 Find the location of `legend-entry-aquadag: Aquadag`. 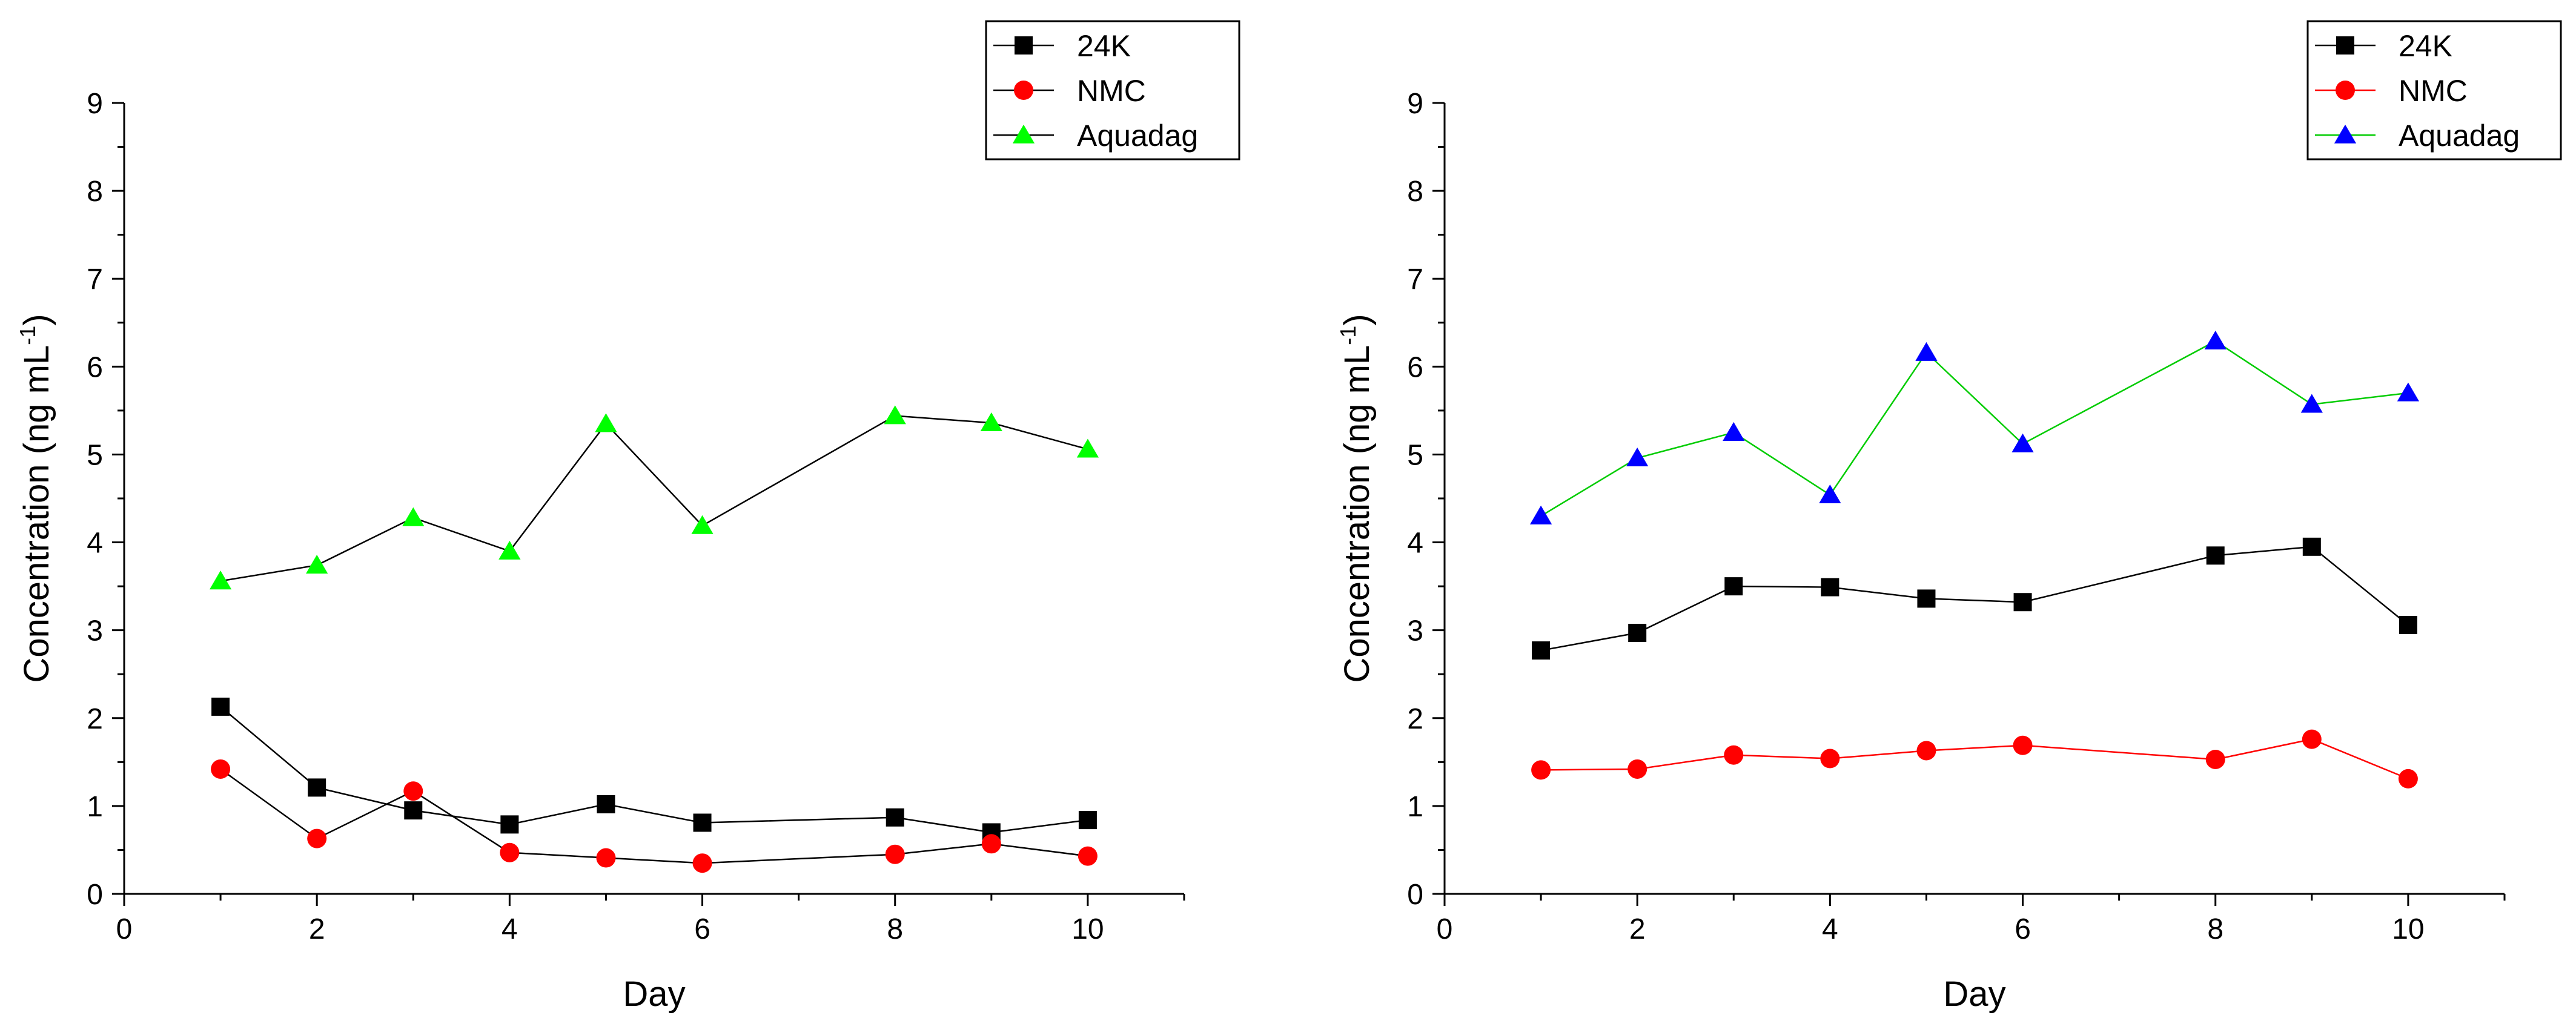

legend-entry-aquadag: Aquadag is located at coordinates (1095, 136).